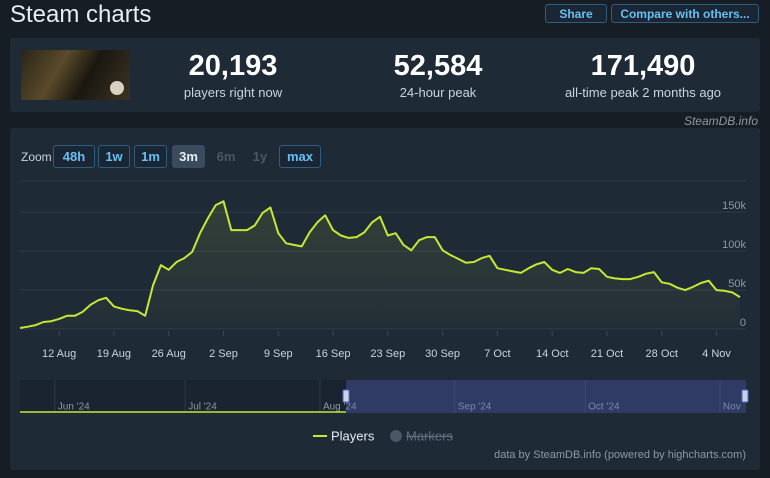  I want to click on stat: 52,584 24-hour peak, so click(438, 75).